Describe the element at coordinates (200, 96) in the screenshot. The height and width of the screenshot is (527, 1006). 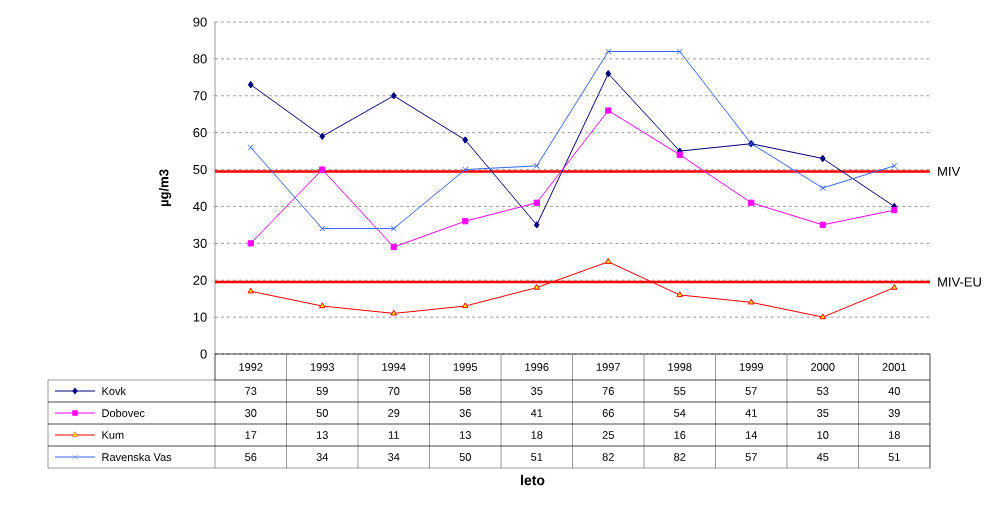
I see `y-tick-label: 70` at that location.